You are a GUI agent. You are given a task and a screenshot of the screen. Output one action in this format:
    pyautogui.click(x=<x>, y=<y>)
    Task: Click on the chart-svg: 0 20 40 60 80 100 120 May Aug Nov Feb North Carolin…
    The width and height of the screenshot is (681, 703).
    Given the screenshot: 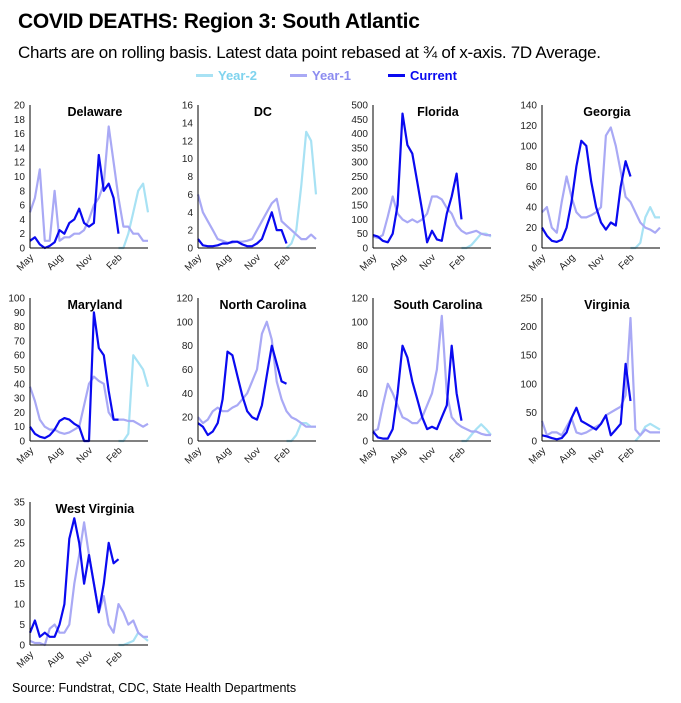 What is the action you would take?
    pyautogui.click(x=246, y=380)
    